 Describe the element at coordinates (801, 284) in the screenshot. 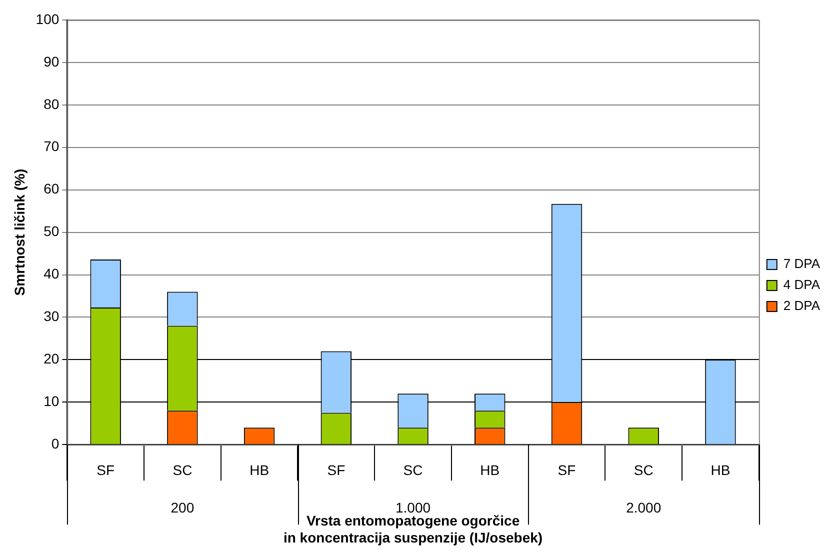

I see `legend-label: 4 DPA` at that location.